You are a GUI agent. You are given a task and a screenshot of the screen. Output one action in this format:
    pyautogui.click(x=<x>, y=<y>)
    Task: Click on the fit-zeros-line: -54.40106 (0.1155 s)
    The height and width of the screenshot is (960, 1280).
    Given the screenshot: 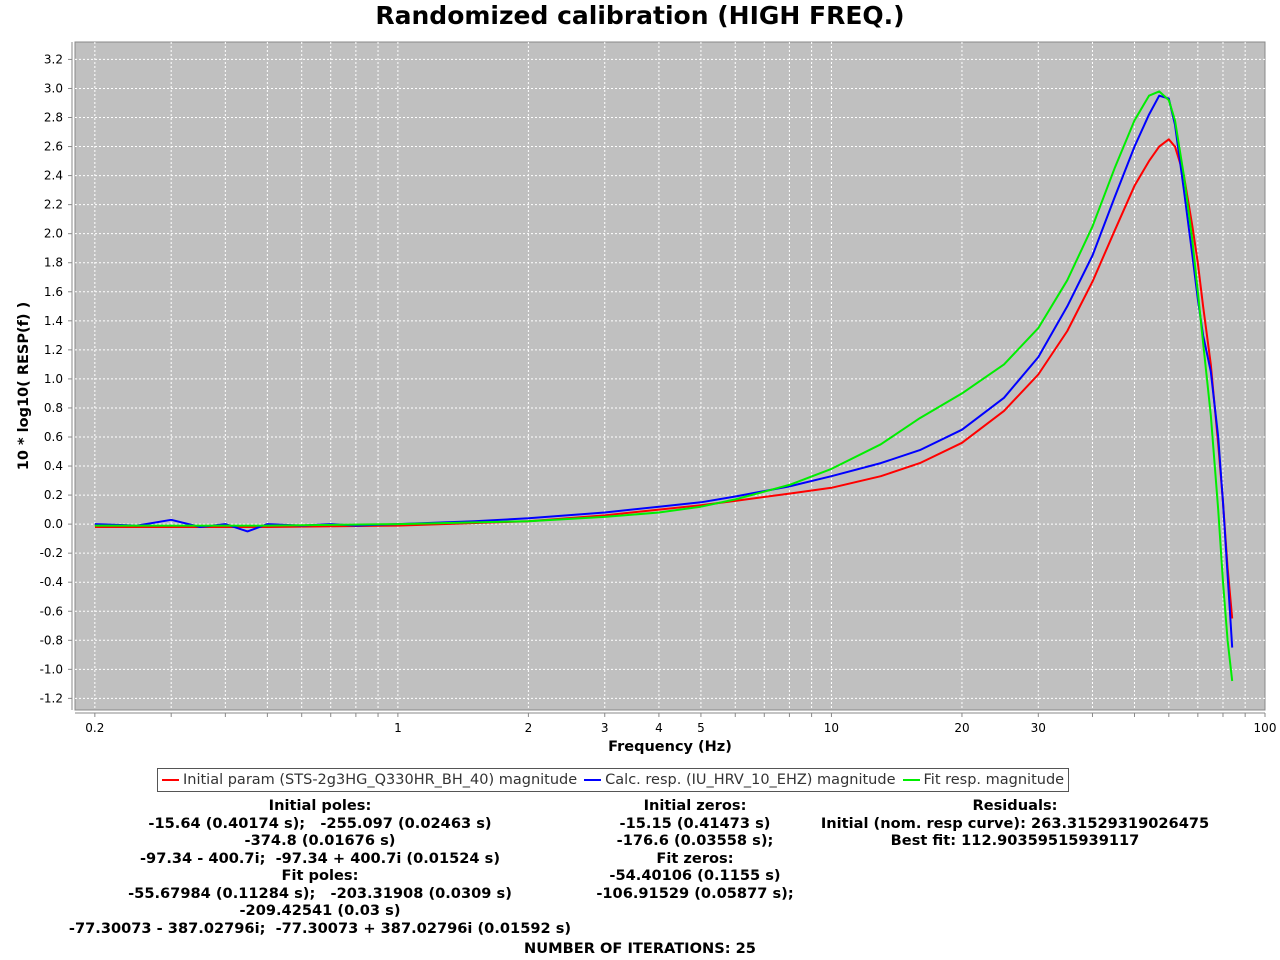 What is the action you would take?
    pyautogui.click(x=695, y=875)
    